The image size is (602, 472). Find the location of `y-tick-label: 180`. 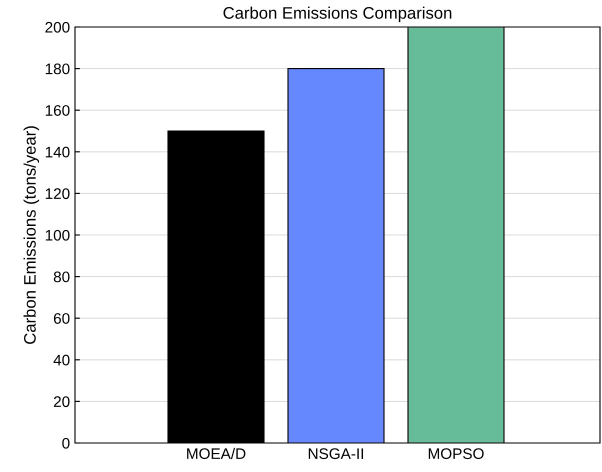

y-tick-label: 180 is located at coordinates (58, 68).